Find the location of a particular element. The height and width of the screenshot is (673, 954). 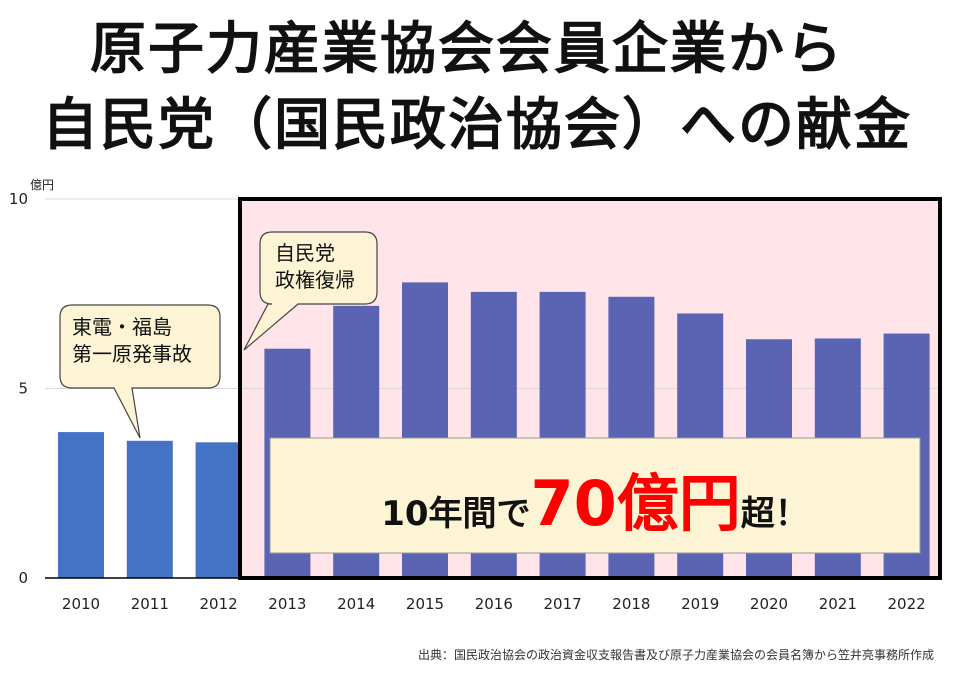

total-banner-box is located at coordinates (595, 495).